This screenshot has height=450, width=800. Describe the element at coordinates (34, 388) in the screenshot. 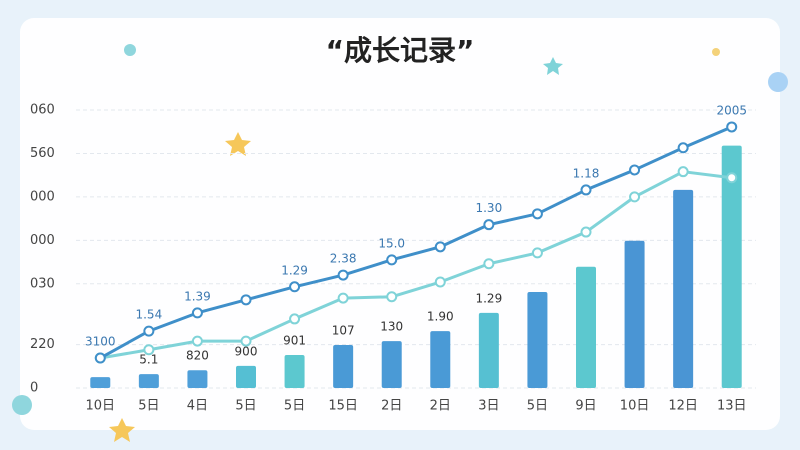

I see `y-tick-label: 0` at that location.